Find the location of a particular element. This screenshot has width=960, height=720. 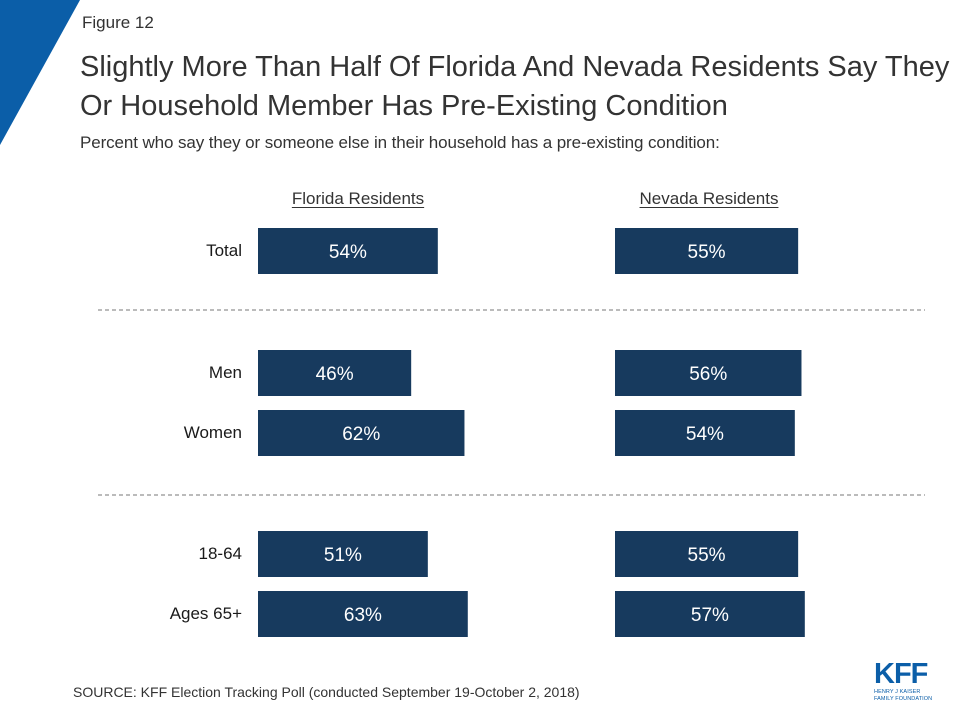

panel-header-florida: Florida Residents is located at coordinates (358, 198).